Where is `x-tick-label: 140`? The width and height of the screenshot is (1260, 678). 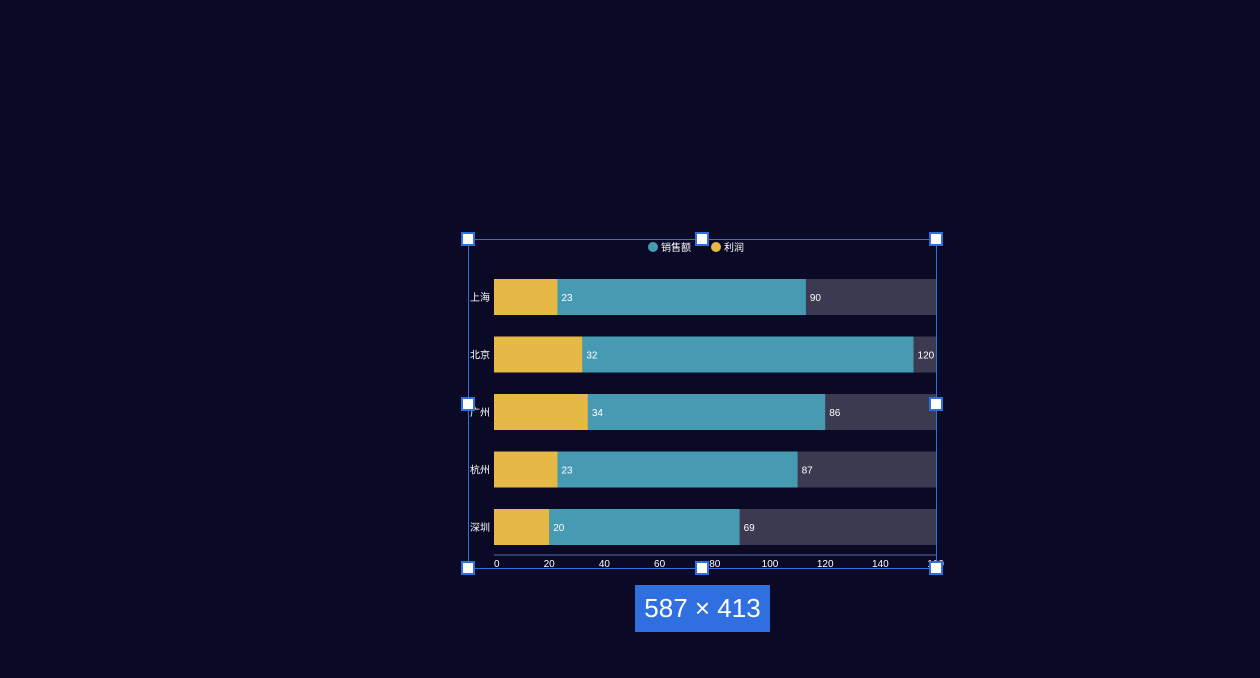
x-tick-label: 140 is located at coordinates (880, 564).